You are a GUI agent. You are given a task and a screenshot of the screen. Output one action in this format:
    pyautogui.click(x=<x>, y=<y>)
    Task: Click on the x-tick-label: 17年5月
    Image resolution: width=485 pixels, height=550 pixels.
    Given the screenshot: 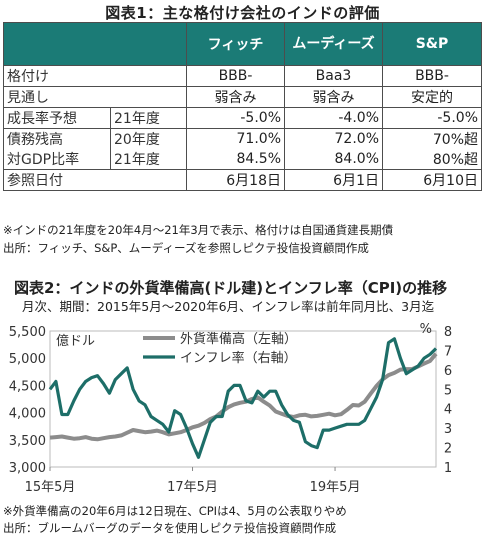 What is the action you would take?
    pyautogui.click(x=192, y=487)
    